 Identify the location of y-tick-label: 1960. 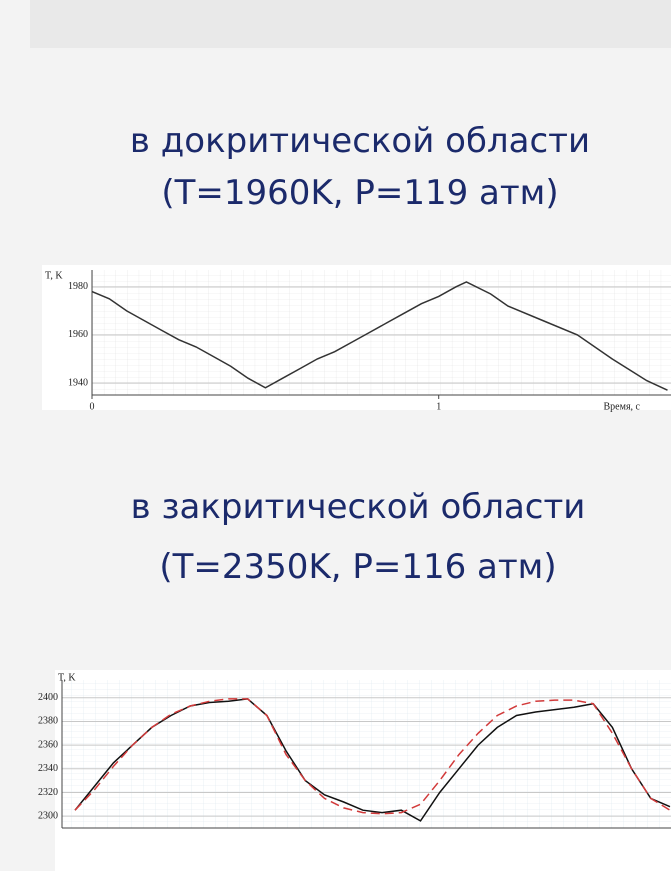
(78, 334).